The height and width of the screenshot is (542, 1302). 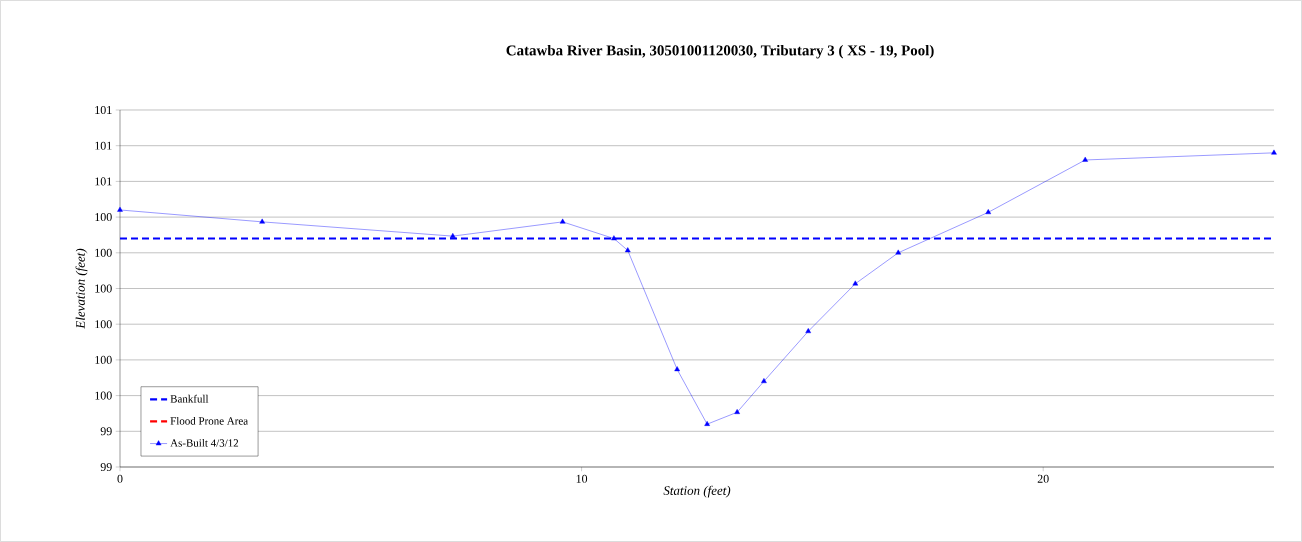 I want to click on legend-label: Bankfull, so click(x=189, y=398).